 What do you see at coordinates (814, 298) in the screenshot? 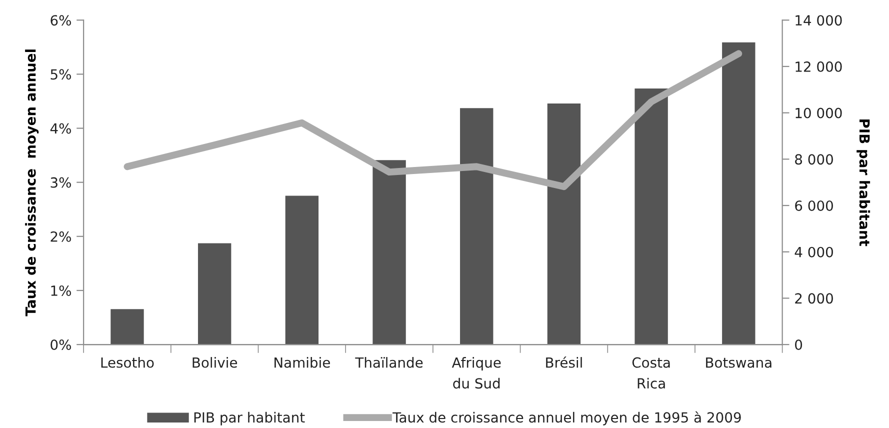
I see `y2-tick-label: 2 000` at bounding box center [814, 298].